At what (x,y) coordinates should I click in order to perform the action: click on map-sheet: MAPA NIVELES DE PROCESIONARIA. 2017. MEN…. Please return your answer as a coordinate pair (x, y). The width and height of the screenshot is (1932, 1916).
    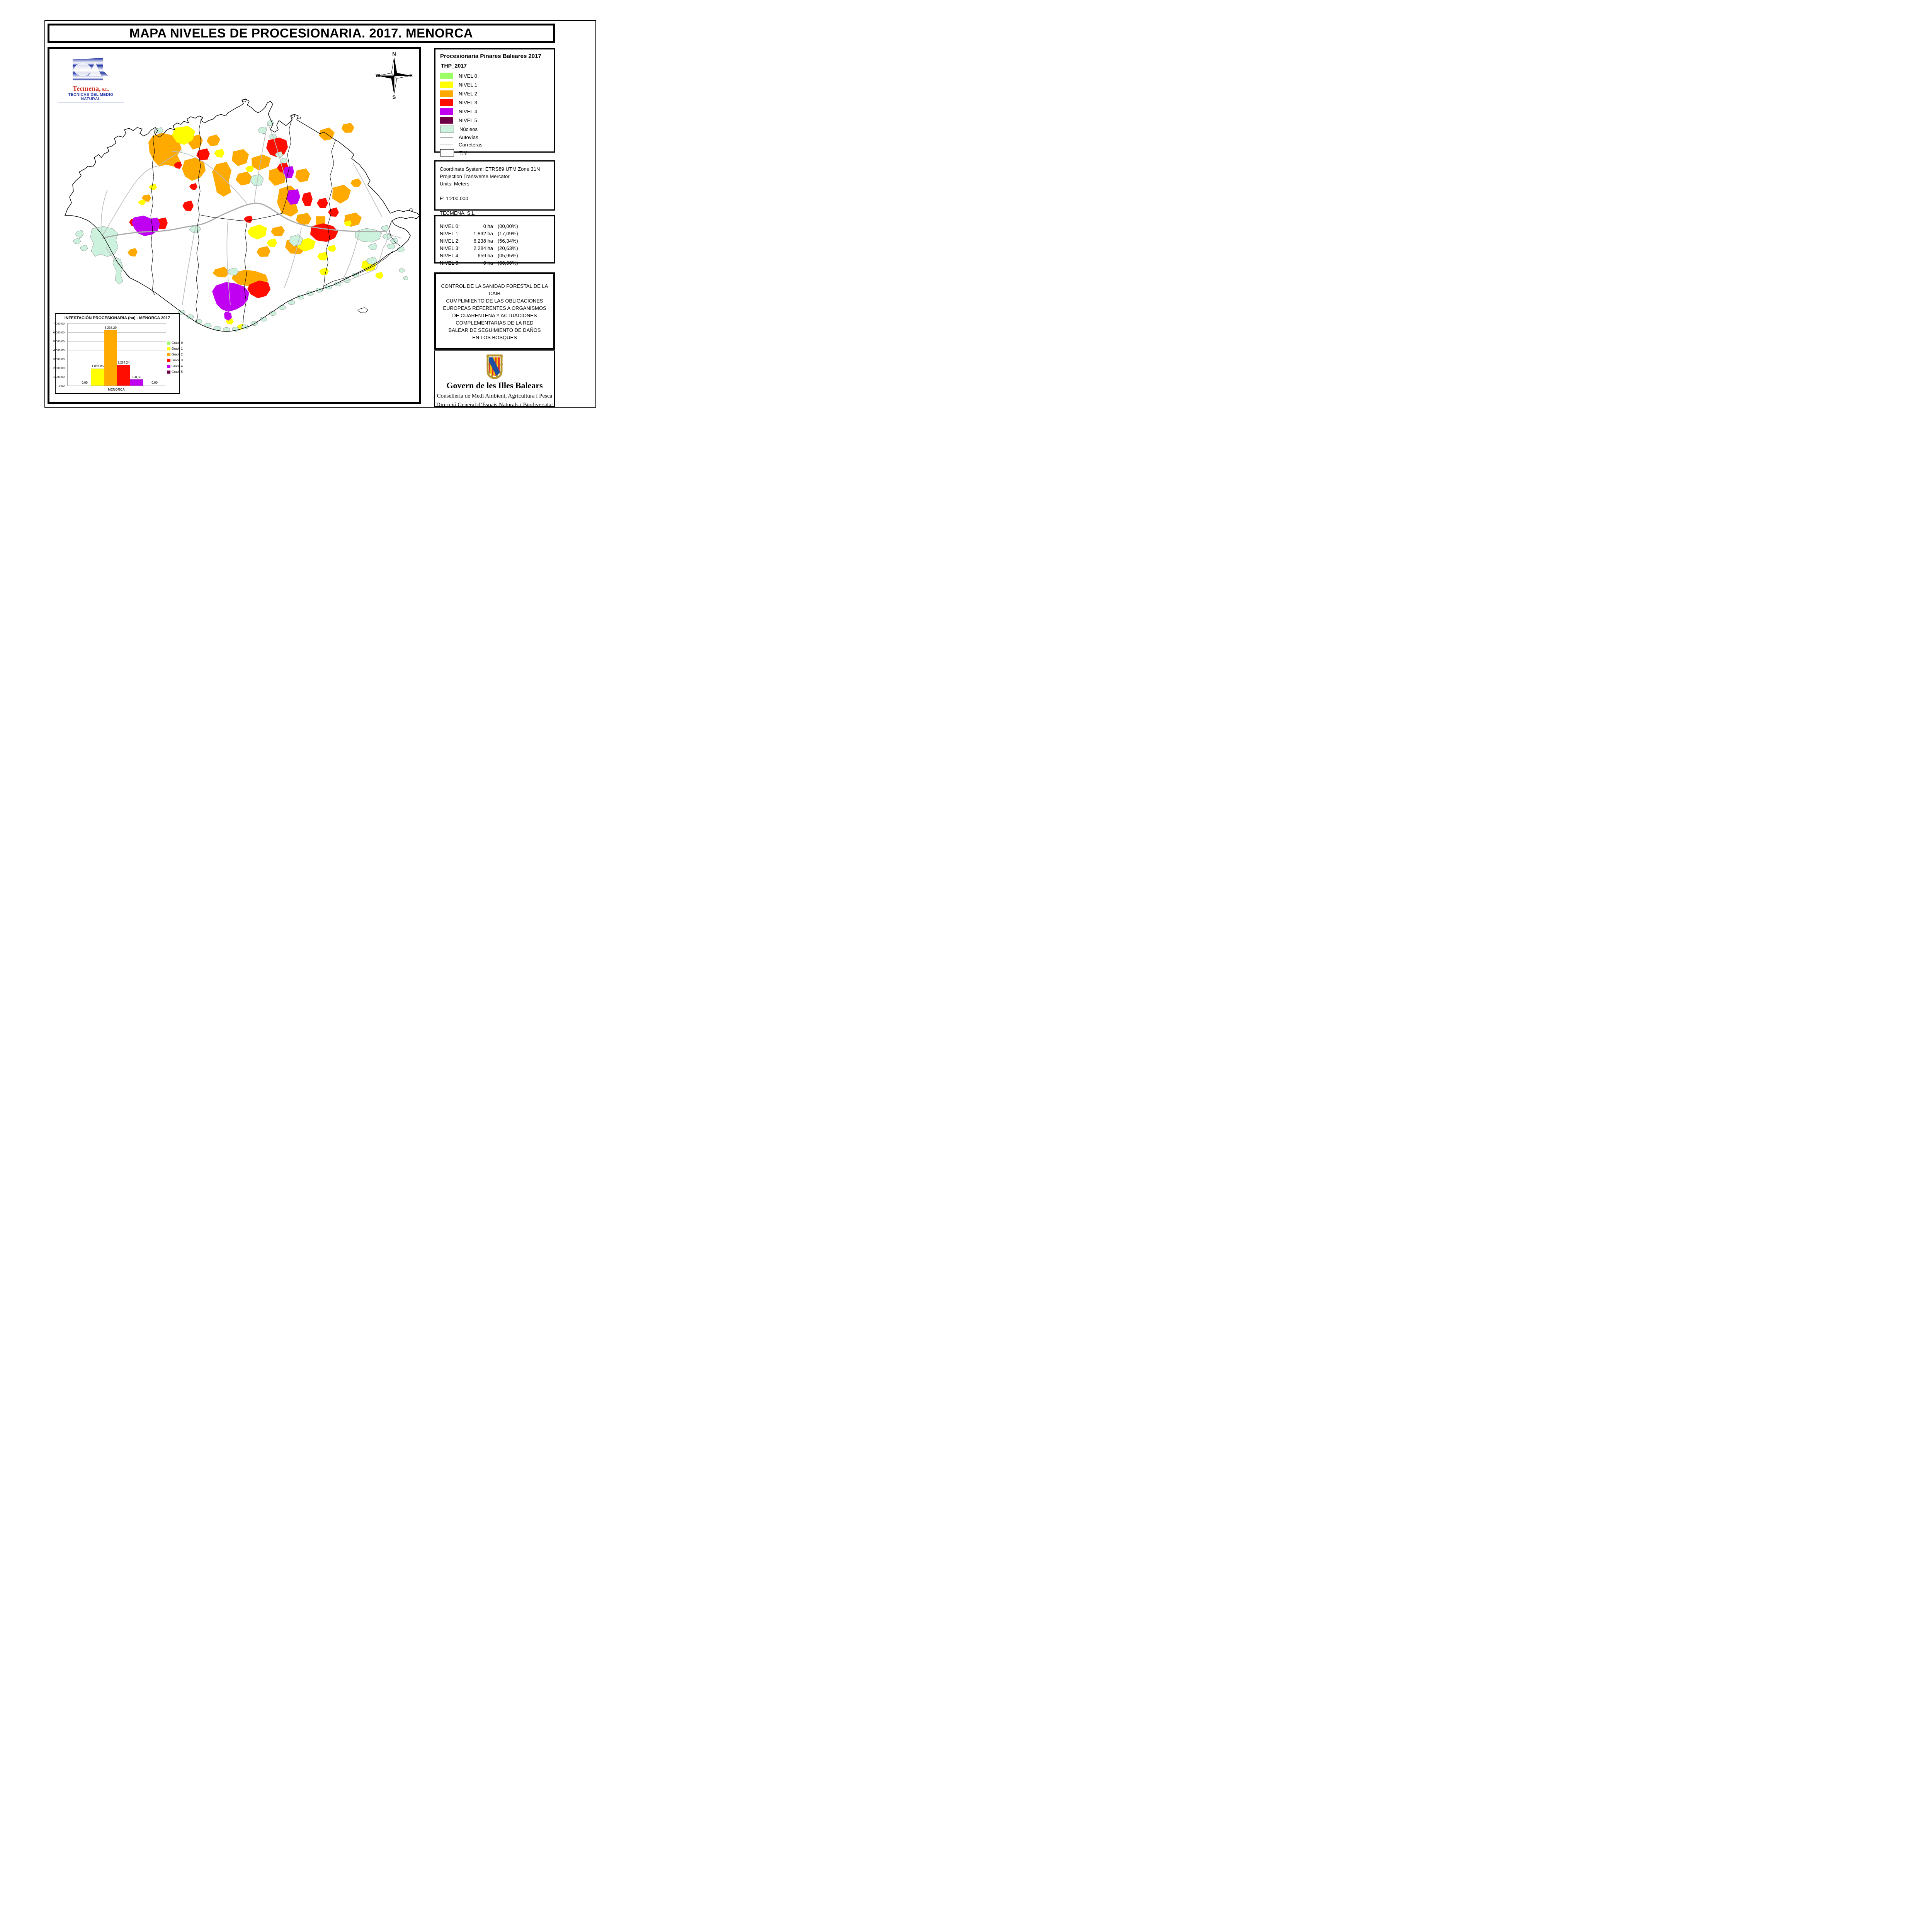
    Looking at the image, I should click on (303, 213).